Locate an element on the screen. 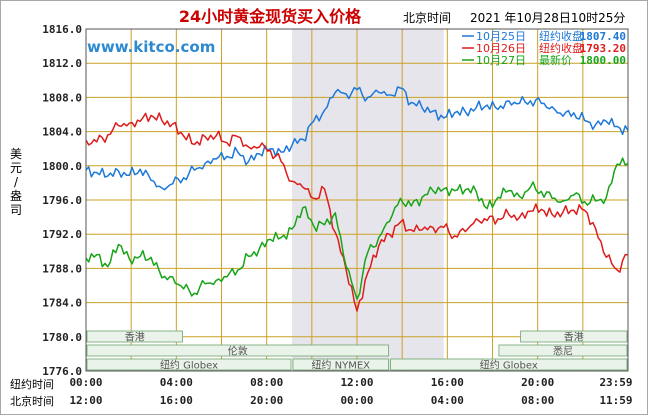 This screenshot has height=415, width=648. x-tick-newyork: 20:00 is located at coordinates (537, 382).